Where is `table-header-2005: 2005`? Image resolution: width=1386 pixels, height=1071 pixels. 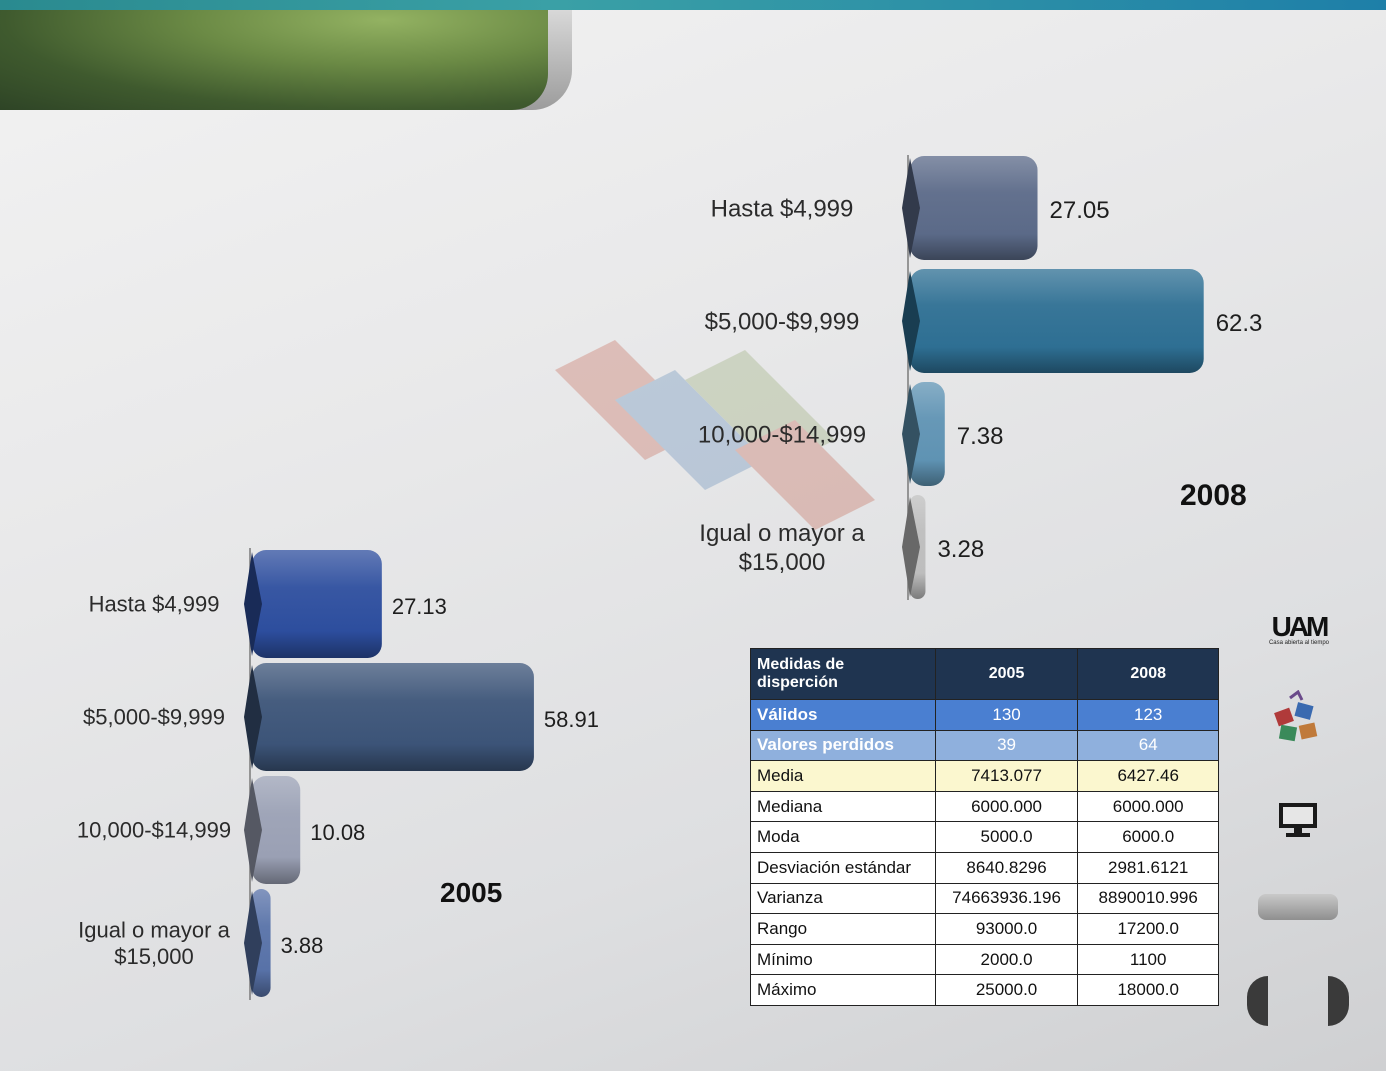
table-header-2005: 2005 is located at coordinates (1006, 674).